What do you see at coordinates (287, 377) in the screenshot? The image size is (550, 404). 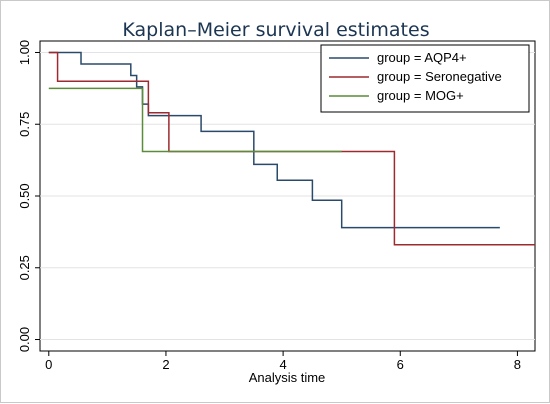 I see `x-axis-label: Analysis time` at bounding box center [287, 377].